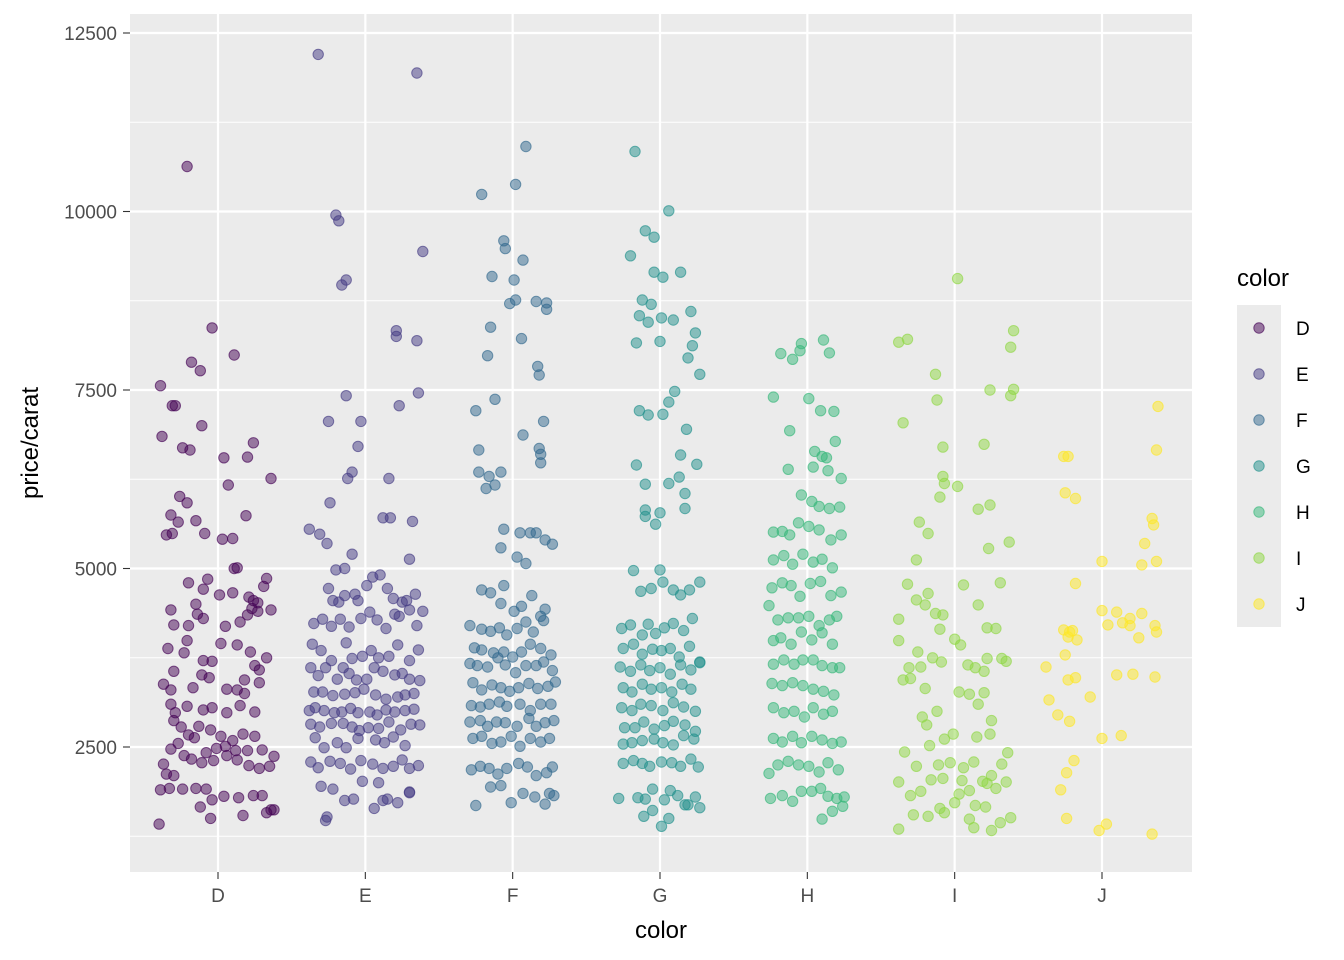  Describe the element at coordinates (1259, 604) in the screenshot. I see `legend-key-J` at that location.